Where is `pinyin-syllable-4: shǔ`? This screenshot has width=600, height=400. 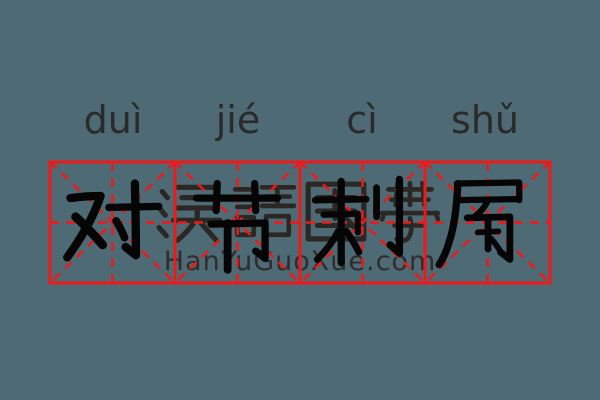 pinyin-syllable-4: shǔ is located at coordinates (485, 120).